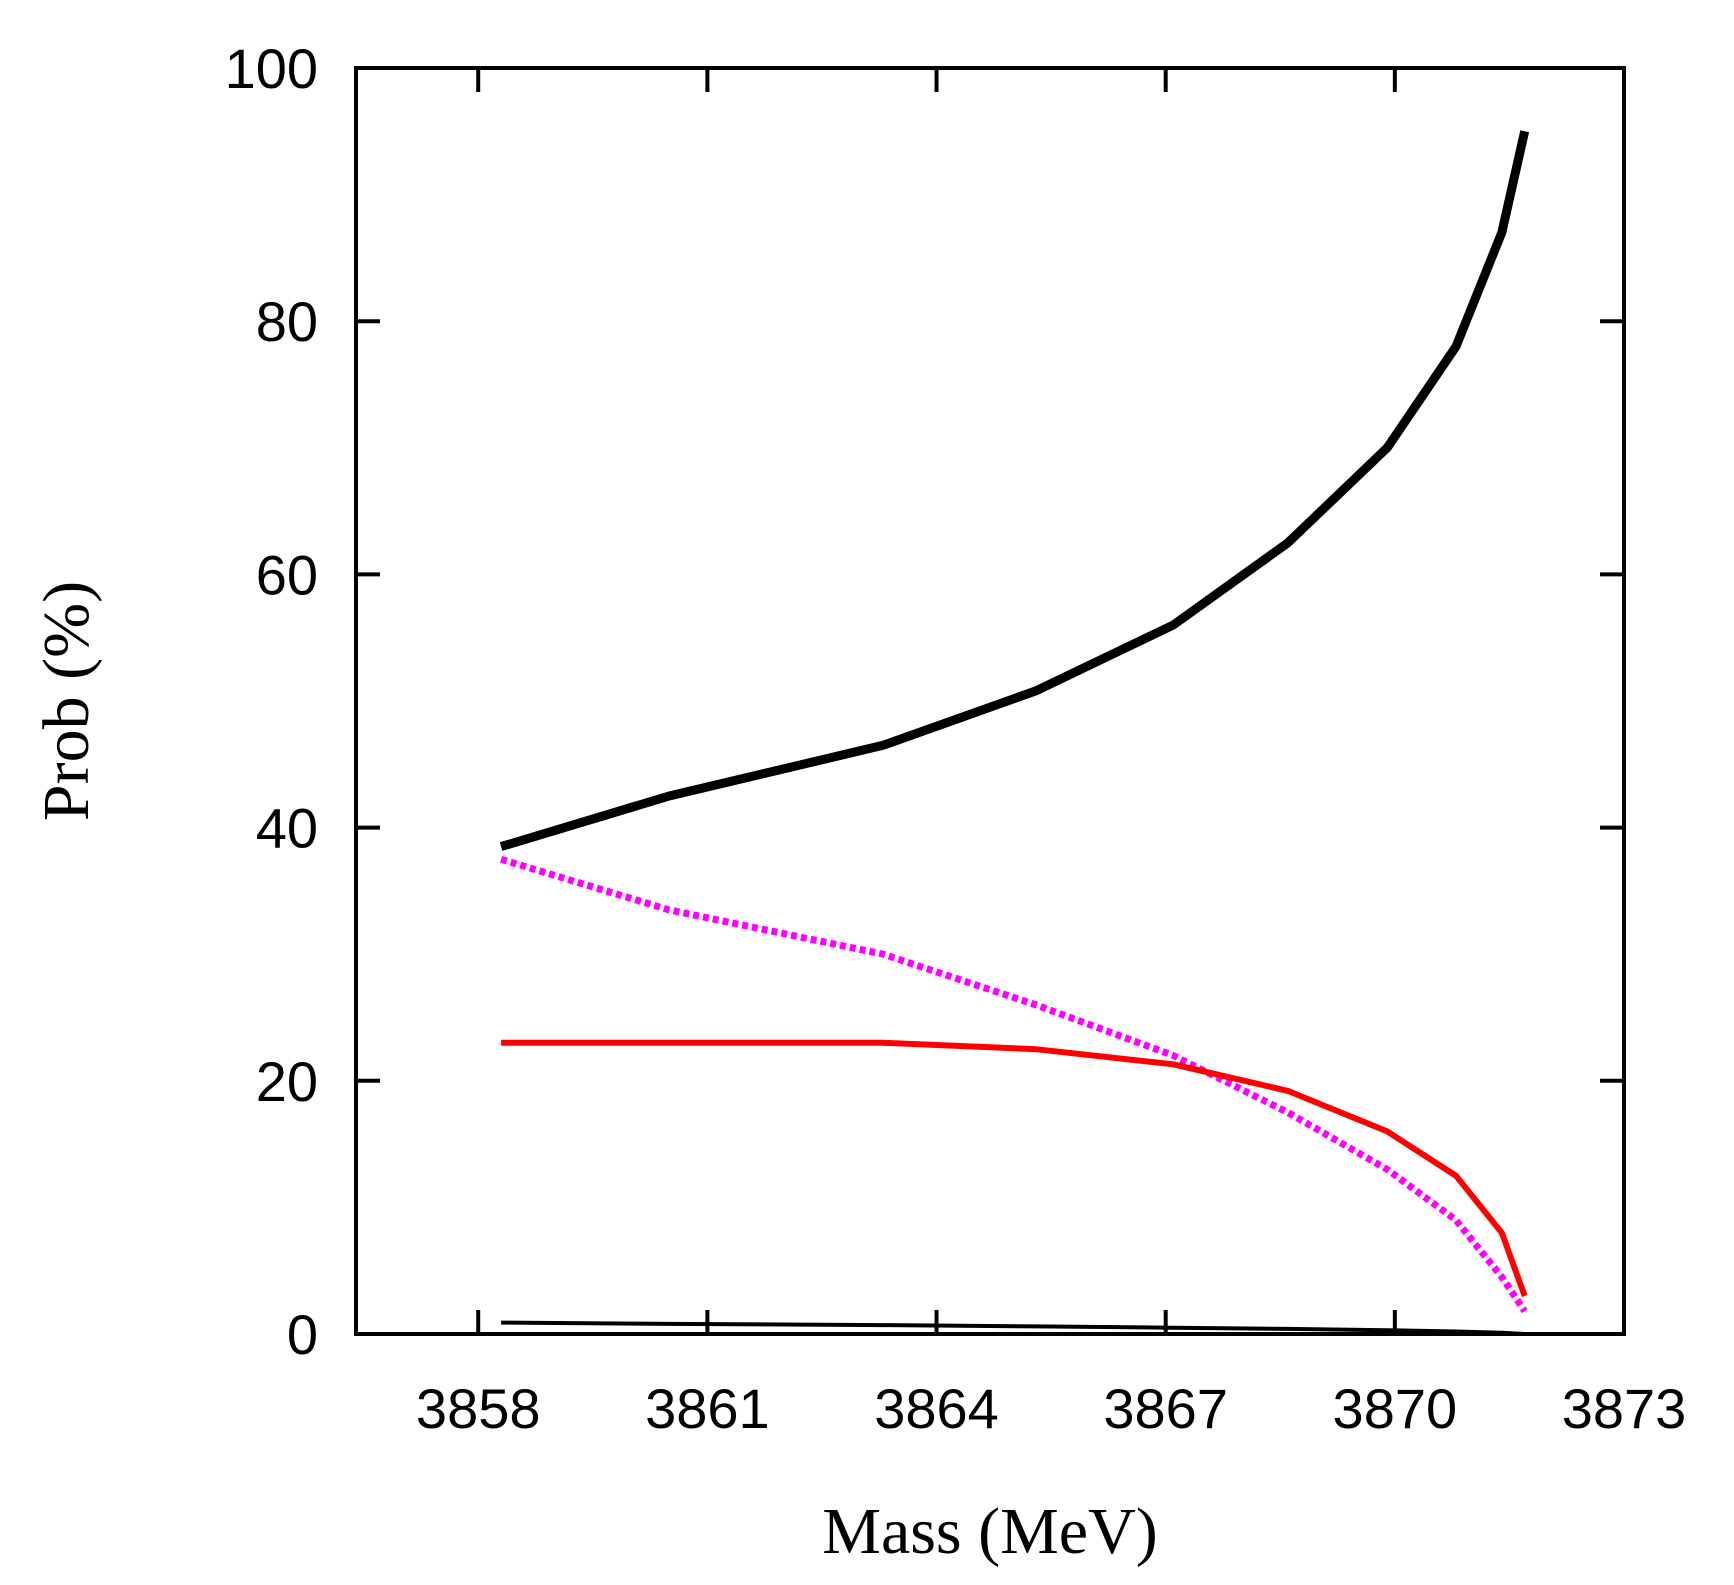 The image size is (1734, 1585). Describe the element at coordinates (1395, 1408) in the screenshot. I see `x-tick-label: 3870` at that location.